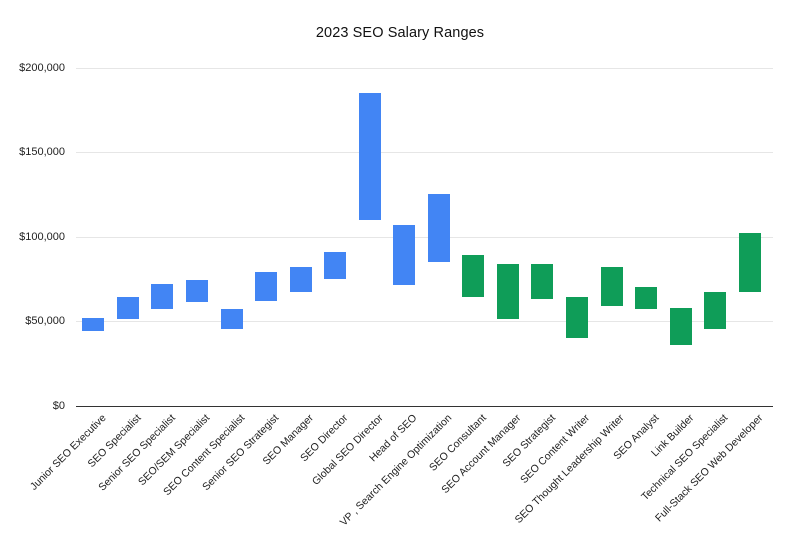 Image resolution: width=800 pixels, height=541 pixels. What do you see at coordinates (42, 67) in the screenshot?
I see `y-axis-tick-label: $200,000` at bounding box center [42, 67].